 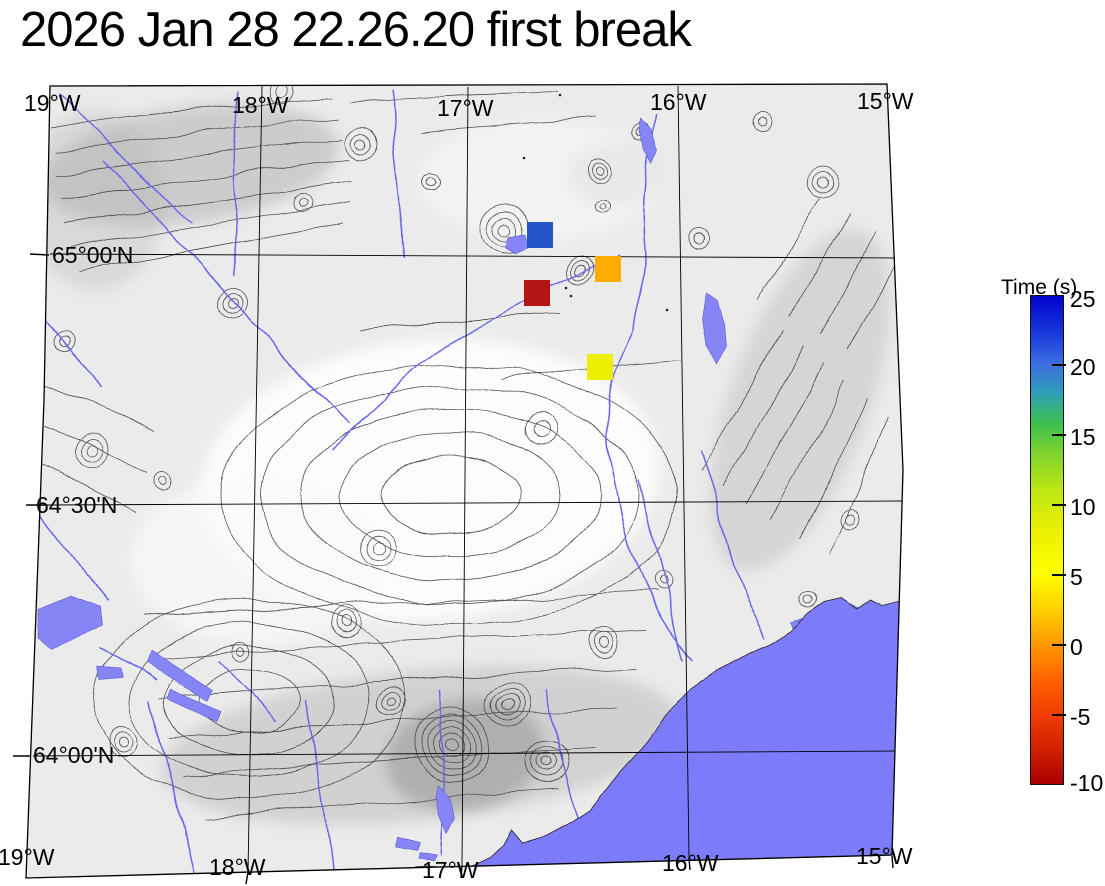 What do you see at coordinates (600, 367) in the screenshot?
I see `station-yellow-marker` at bounding box center [600, 367].